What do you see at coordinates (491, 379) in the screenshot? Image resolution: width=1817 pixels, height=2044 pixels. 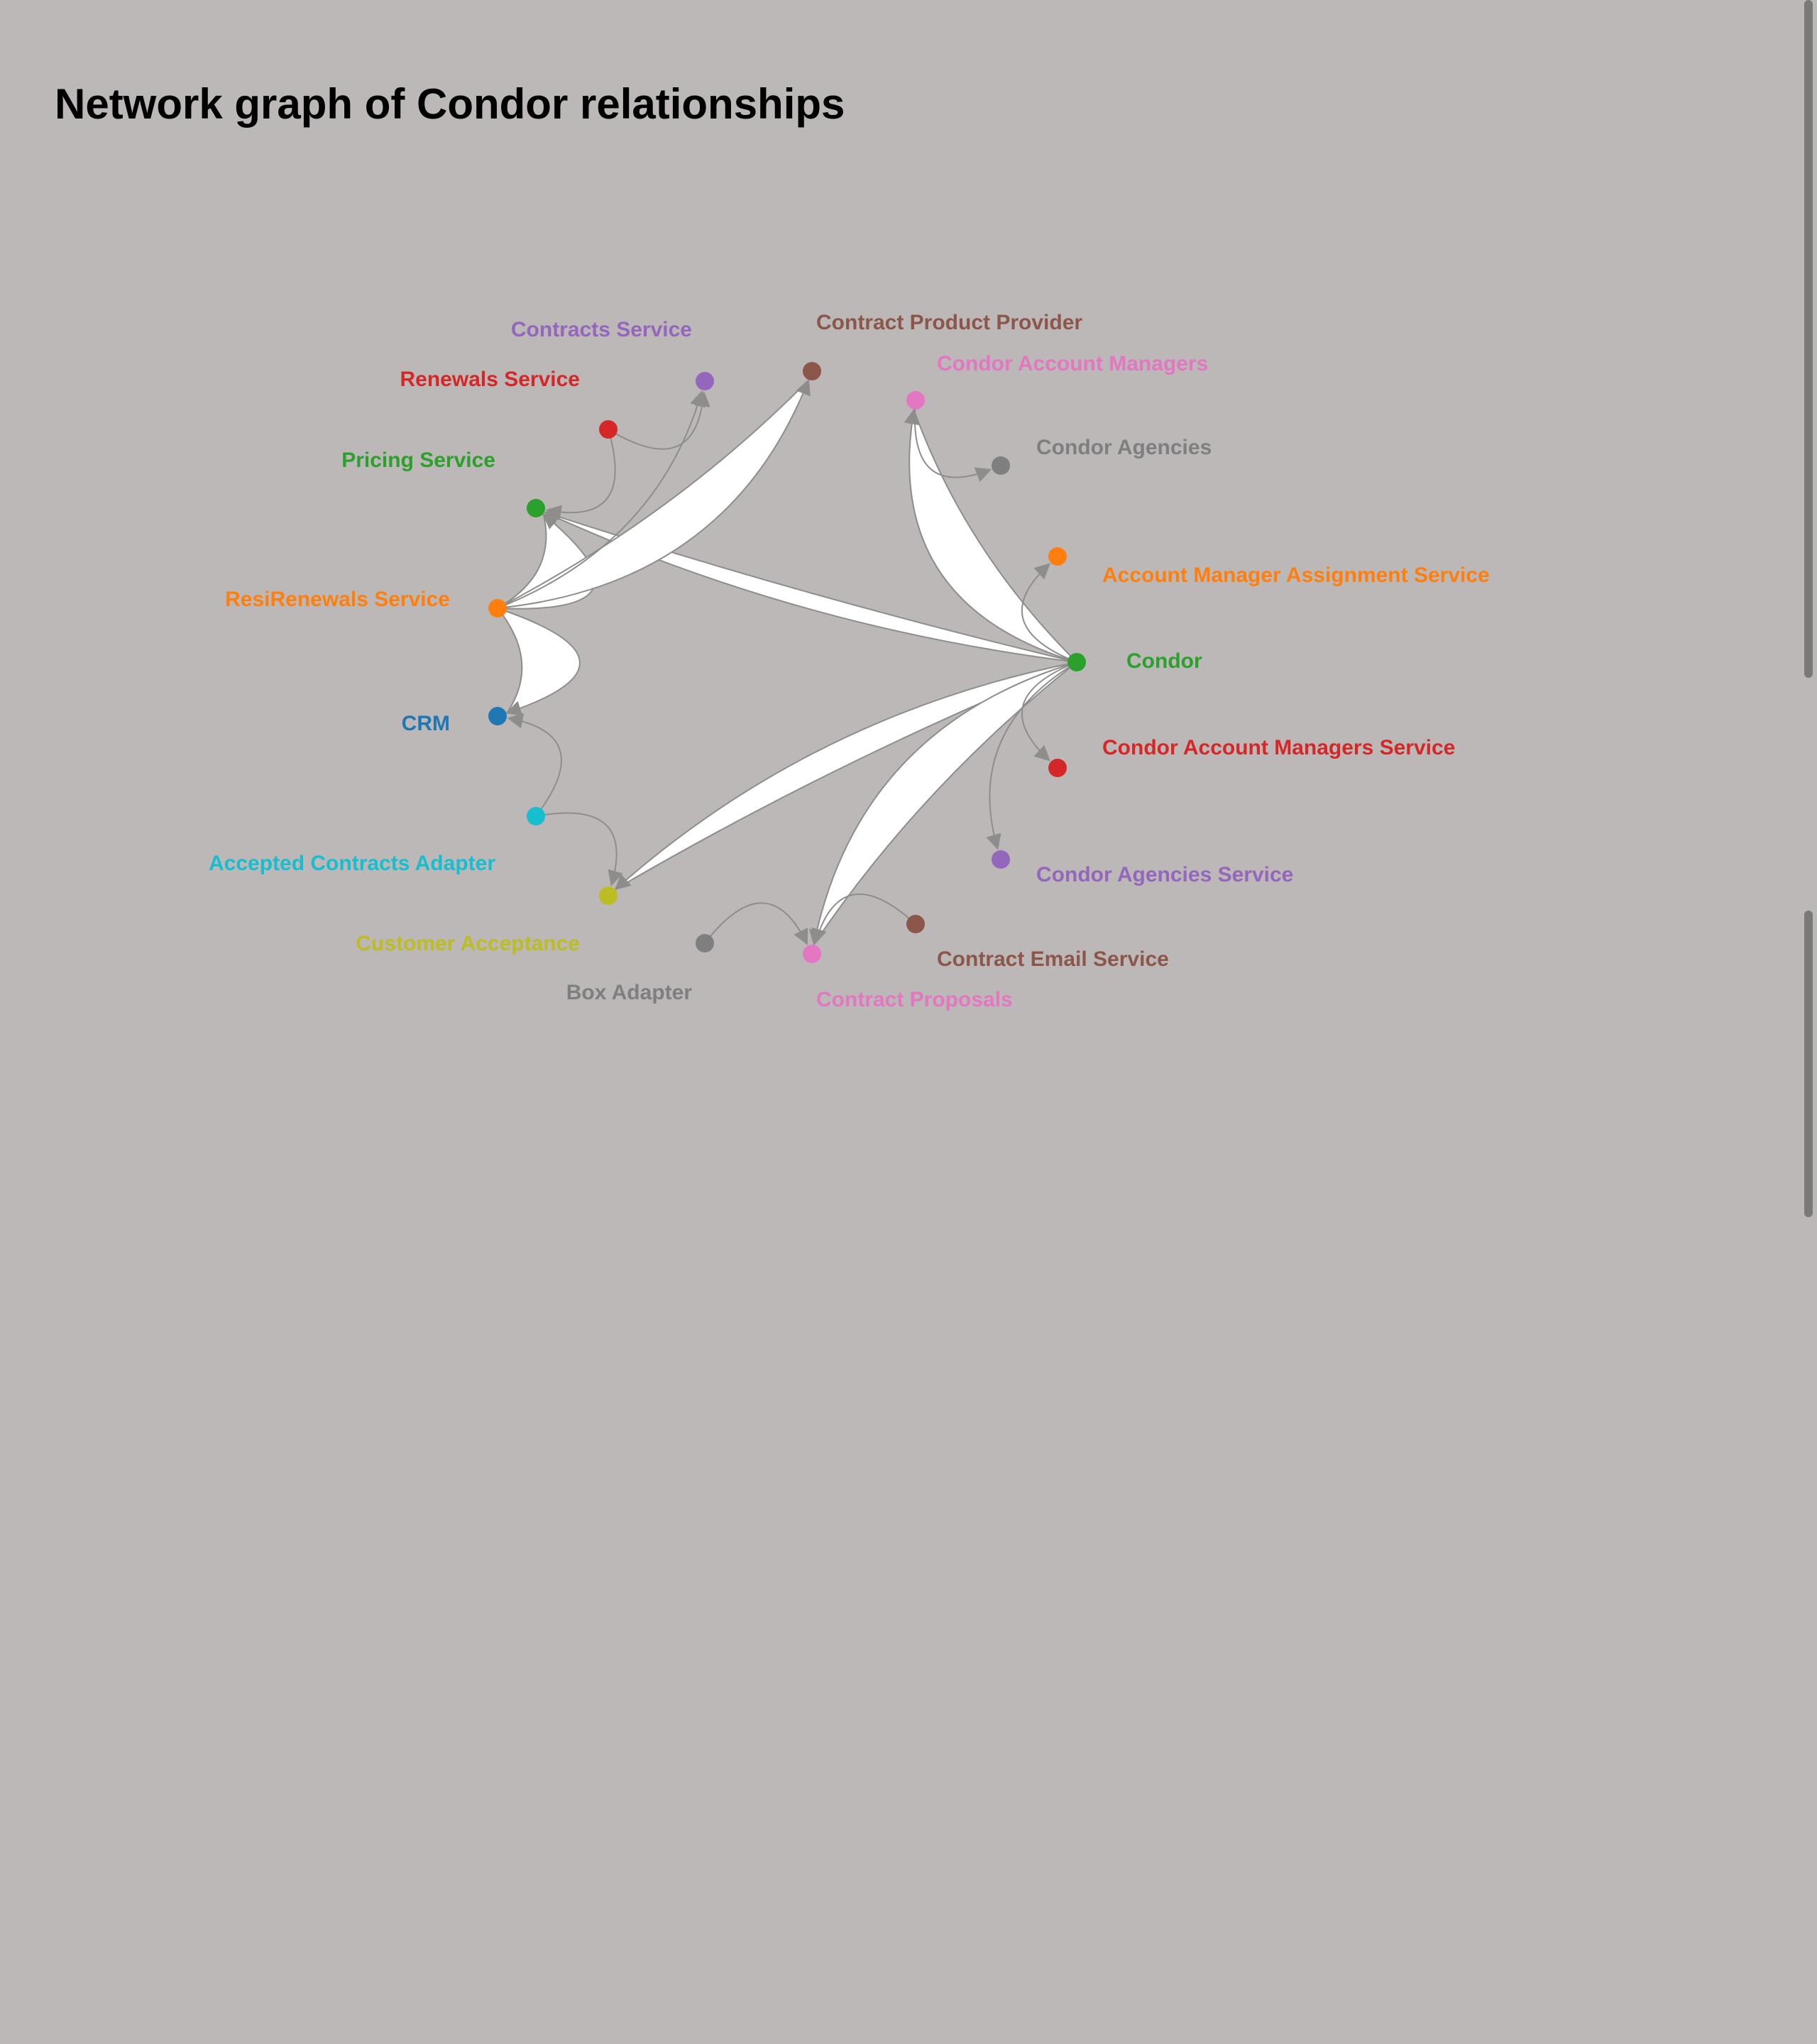 I see `node-label-renewals: Renewals Service` at bounding box center [491, 379].